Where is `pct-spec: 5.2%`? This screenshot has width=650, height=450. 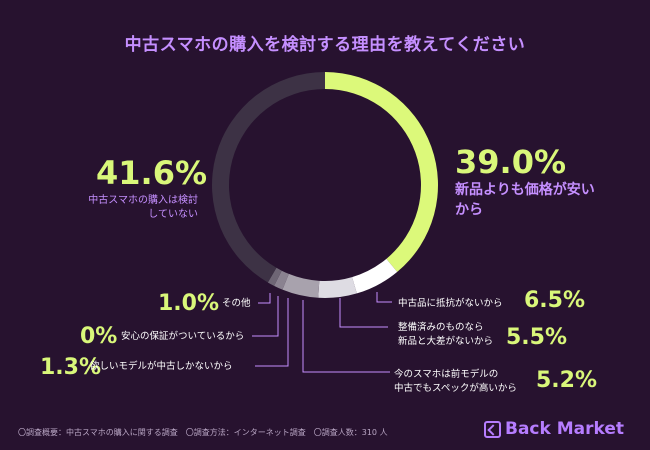 pct-spec: 5.2% is located at coordinates (567, 380).